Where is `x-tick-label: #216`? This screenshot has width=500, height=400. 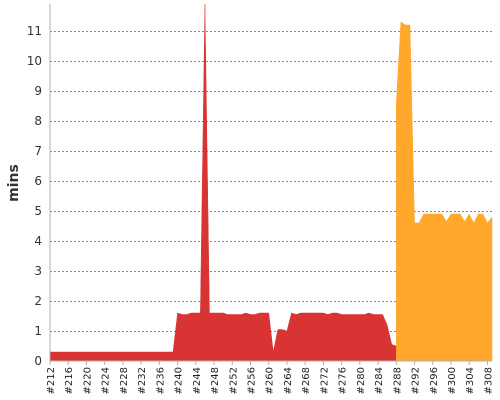
x-tick-label: #216 is located at coordinates (69, 380).